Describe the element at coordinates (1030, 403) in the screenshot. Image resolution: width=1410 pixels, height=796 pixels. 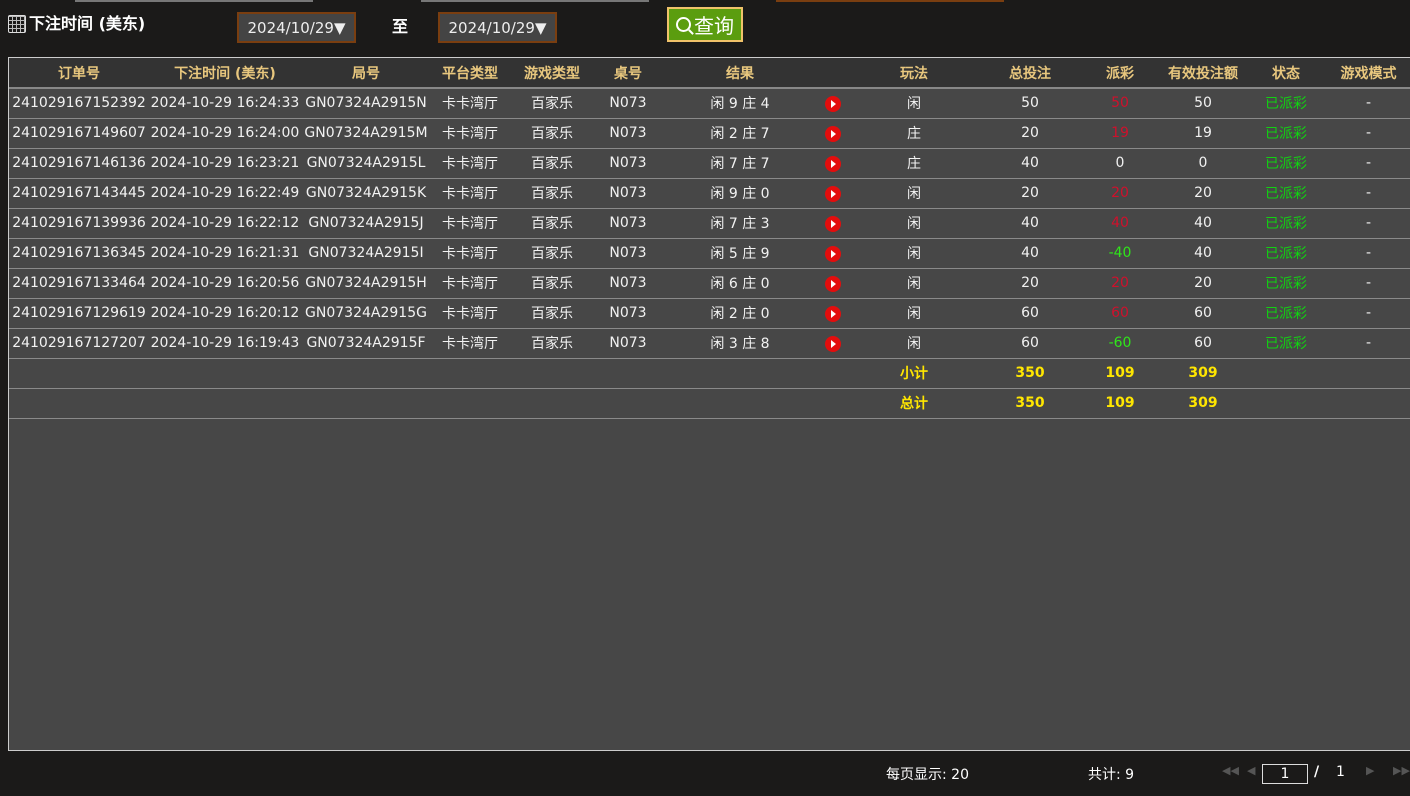
I see `summary-cell: 350` at that location.